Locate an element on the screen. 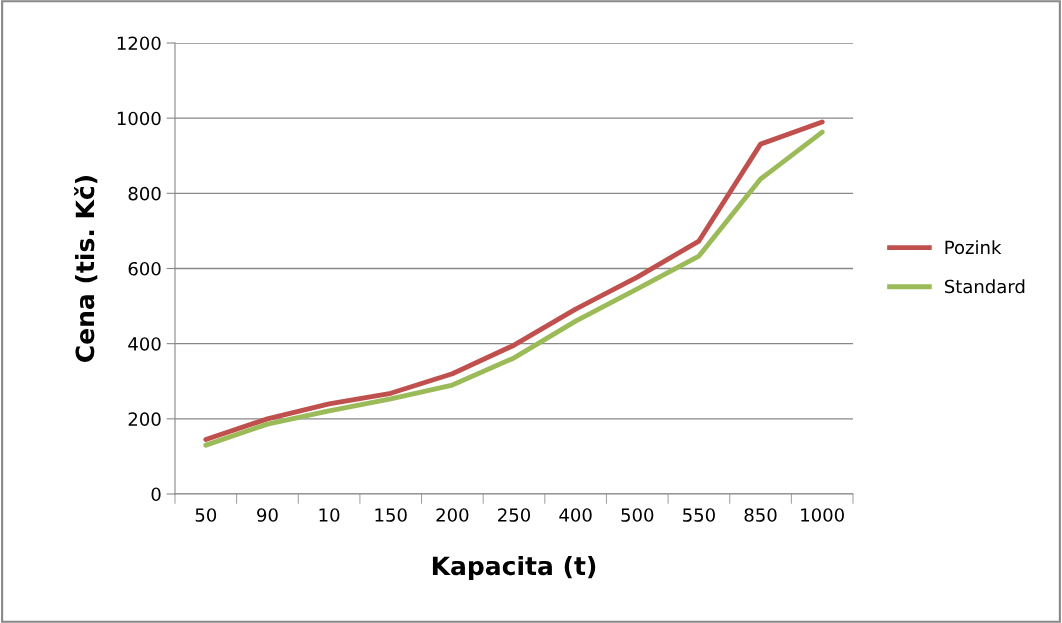 This screenshot has width=1062, height=623. x-tick-label: 10 is located at coordinates (329, 515).